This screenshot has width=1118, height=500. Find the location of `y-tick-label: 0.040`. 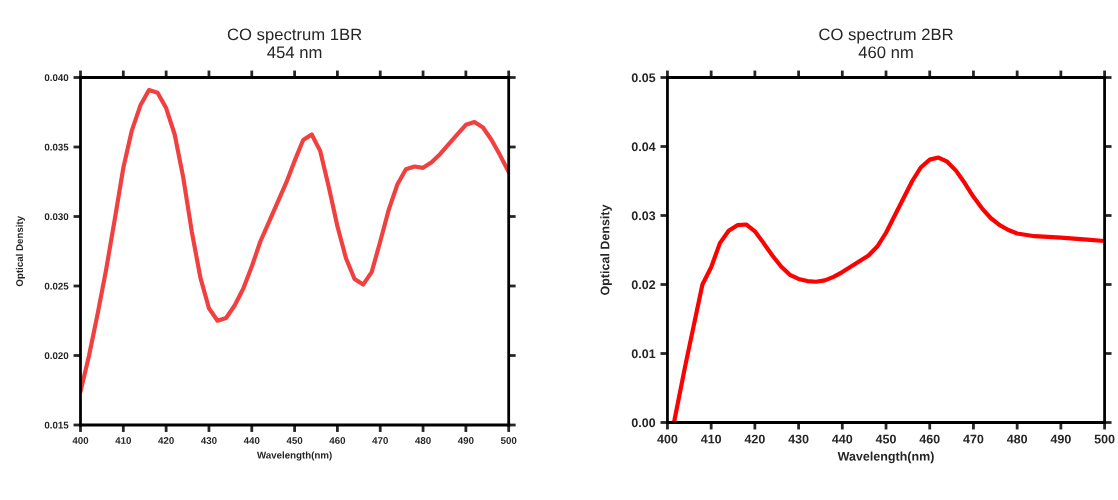

y-tick-label: 0.040 is located at coordinates (56, 78).